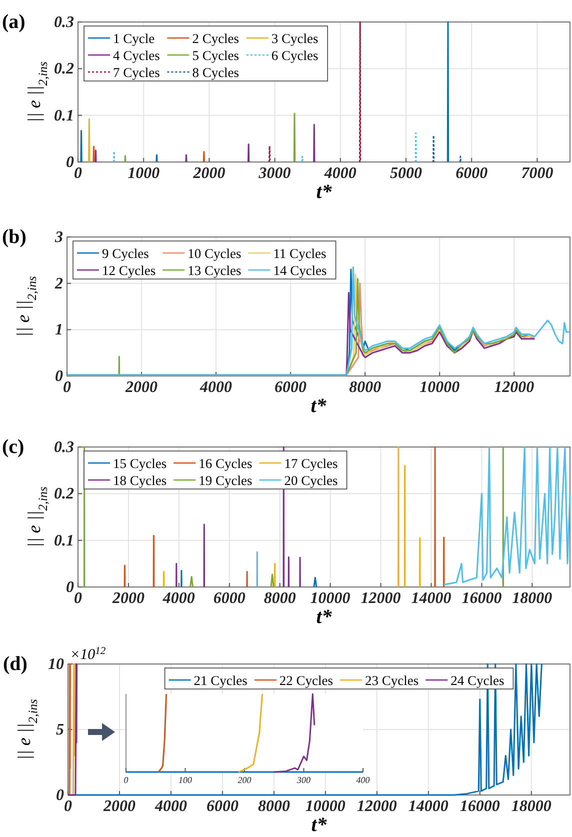 Image resolution: width=572 pixels, height=837 pixels. I want to click on legend-label: 15 Cycles, so click(140, 463).